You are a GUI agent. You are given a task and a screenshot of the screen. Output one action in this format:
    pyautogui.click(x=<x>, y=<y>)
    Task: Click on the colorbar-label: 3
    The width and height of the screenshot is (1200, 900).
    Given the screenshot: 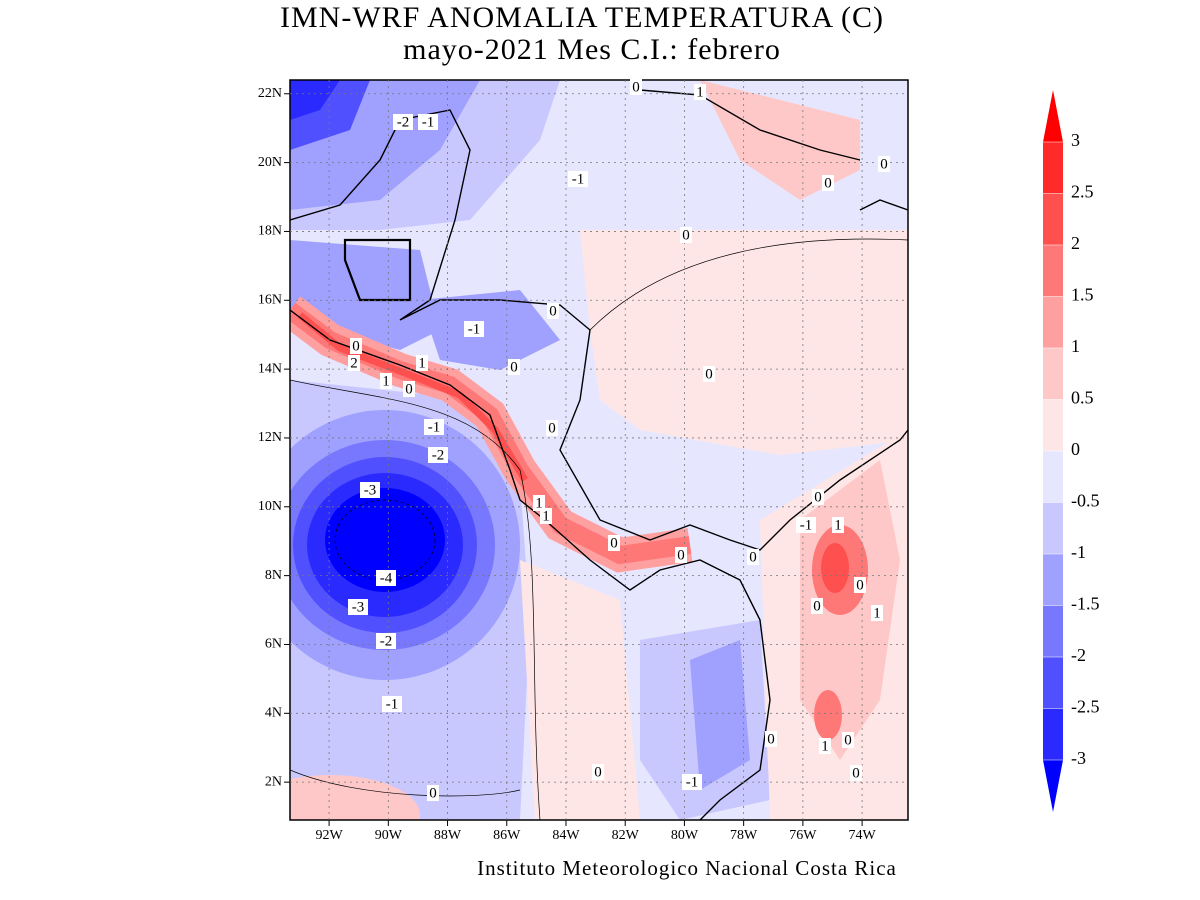 What is the action you would take?
    pyautogui.click(x=1075, y=140)
    